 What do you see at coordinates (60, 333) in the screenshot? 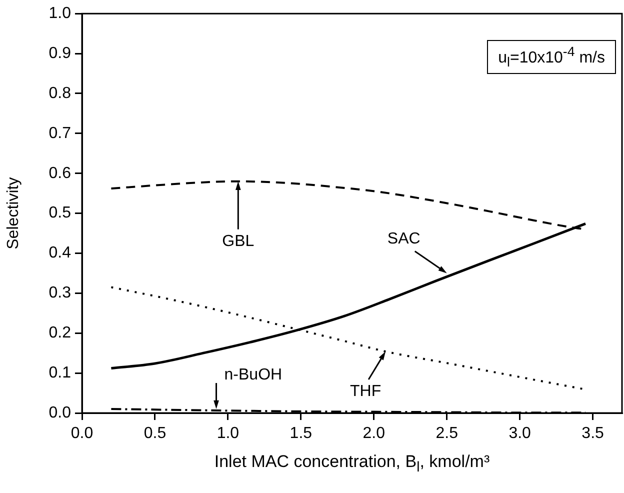
I see `y-tick-label: 0.2` at bounding box center [60, 333].